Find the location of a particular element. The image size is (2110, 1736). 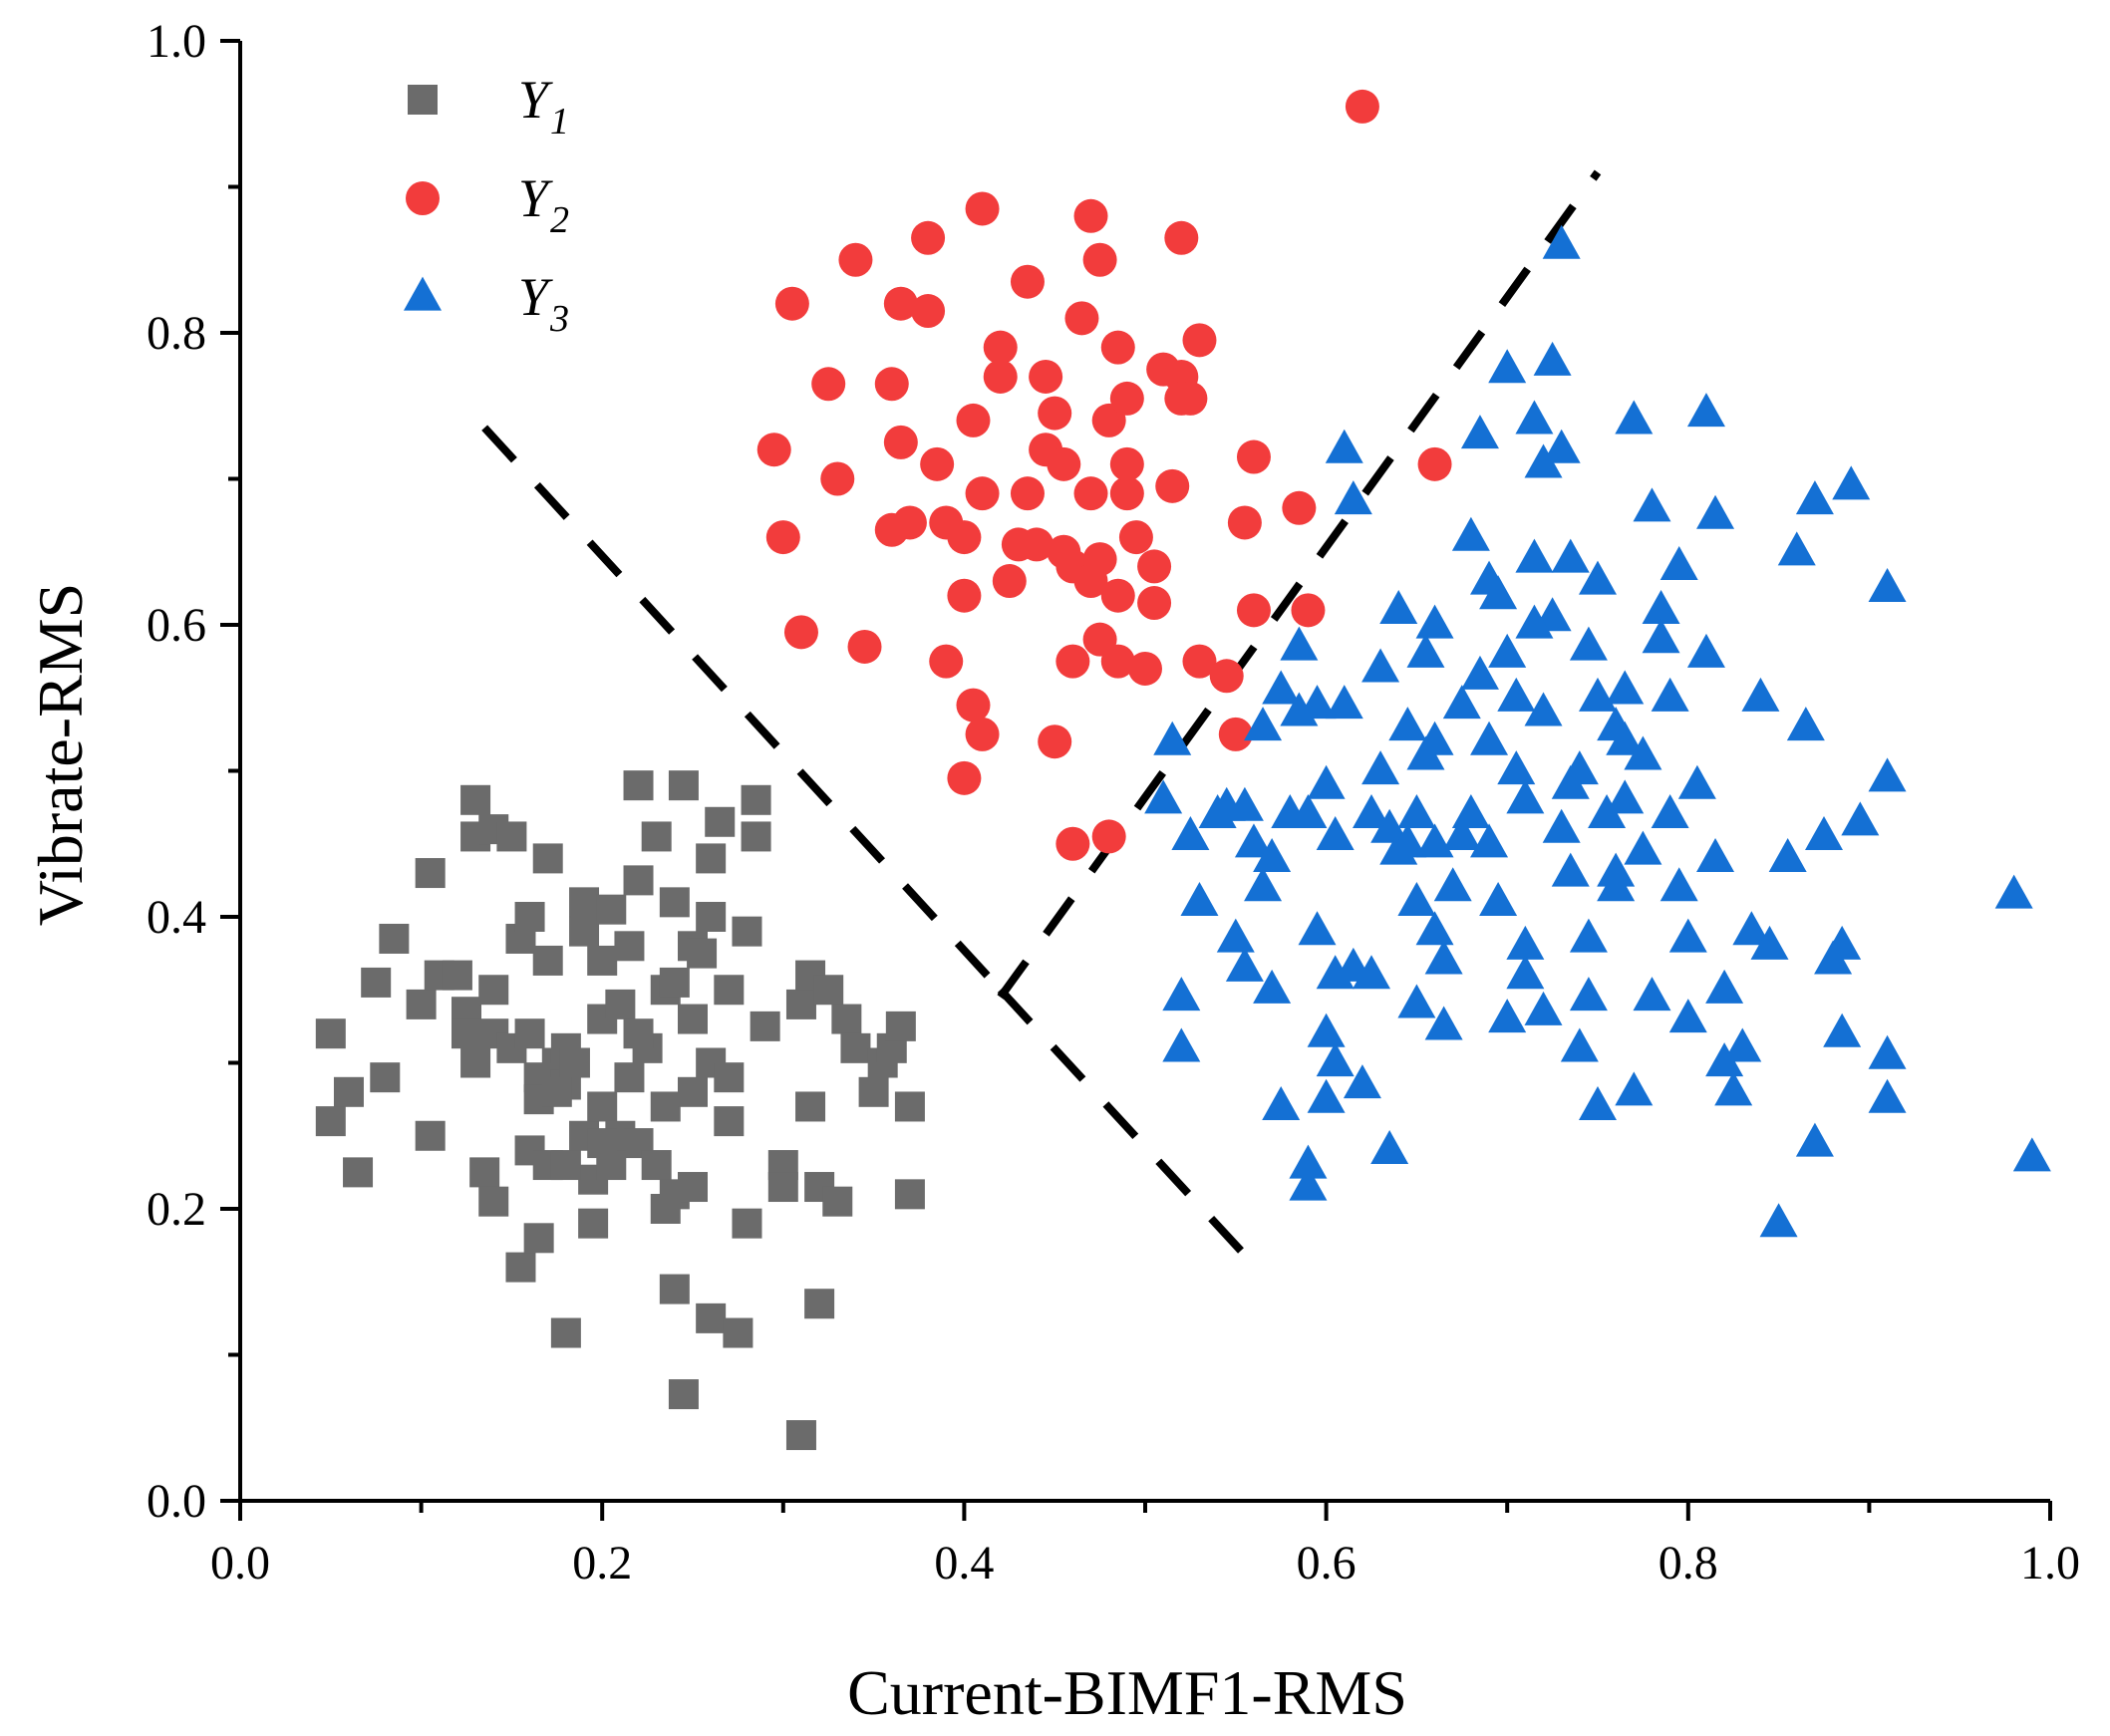

series-y2 is located at coordinates (1104, 475).